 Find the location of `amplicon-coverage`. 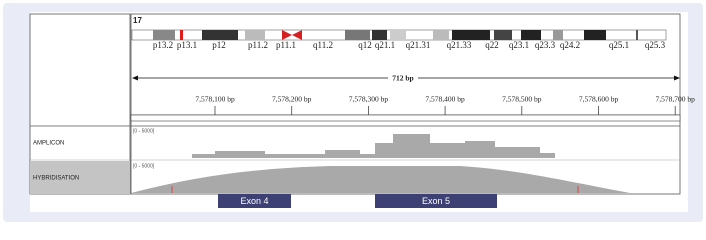

amplicon-coverage is located at coordinates (373, 146).